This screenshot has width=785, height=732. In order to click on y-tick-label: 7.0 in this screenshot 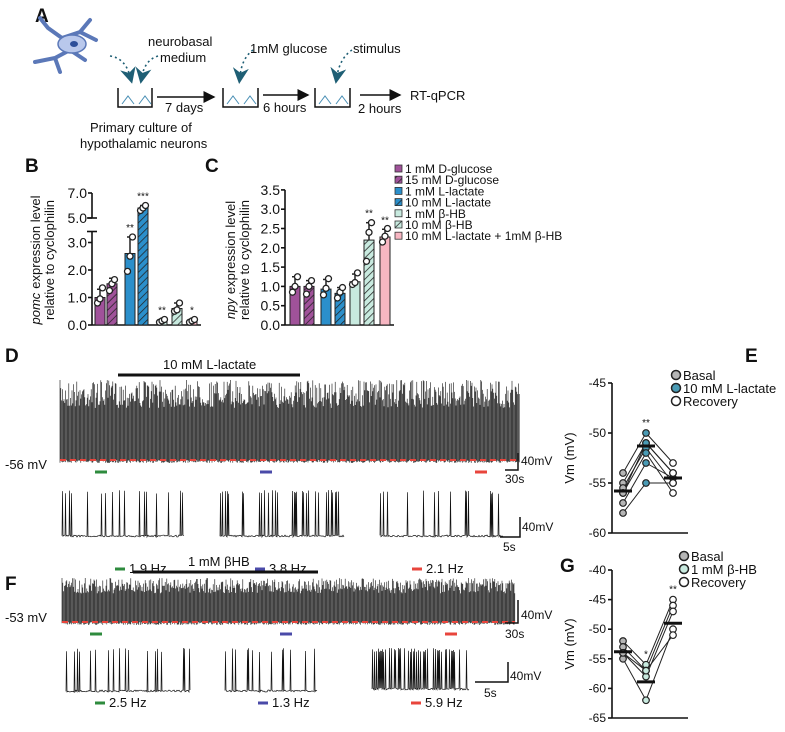, I will do `click(78, 193)`.